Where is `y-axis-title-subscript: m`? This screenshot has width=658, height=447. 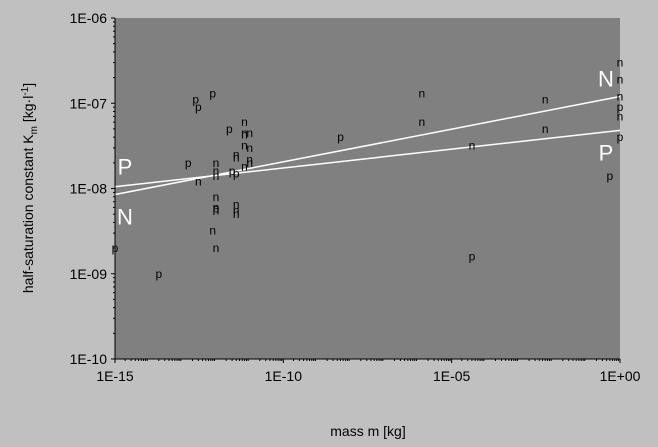
y-axis-title-subscript: m is located at coordinates (34, 130).